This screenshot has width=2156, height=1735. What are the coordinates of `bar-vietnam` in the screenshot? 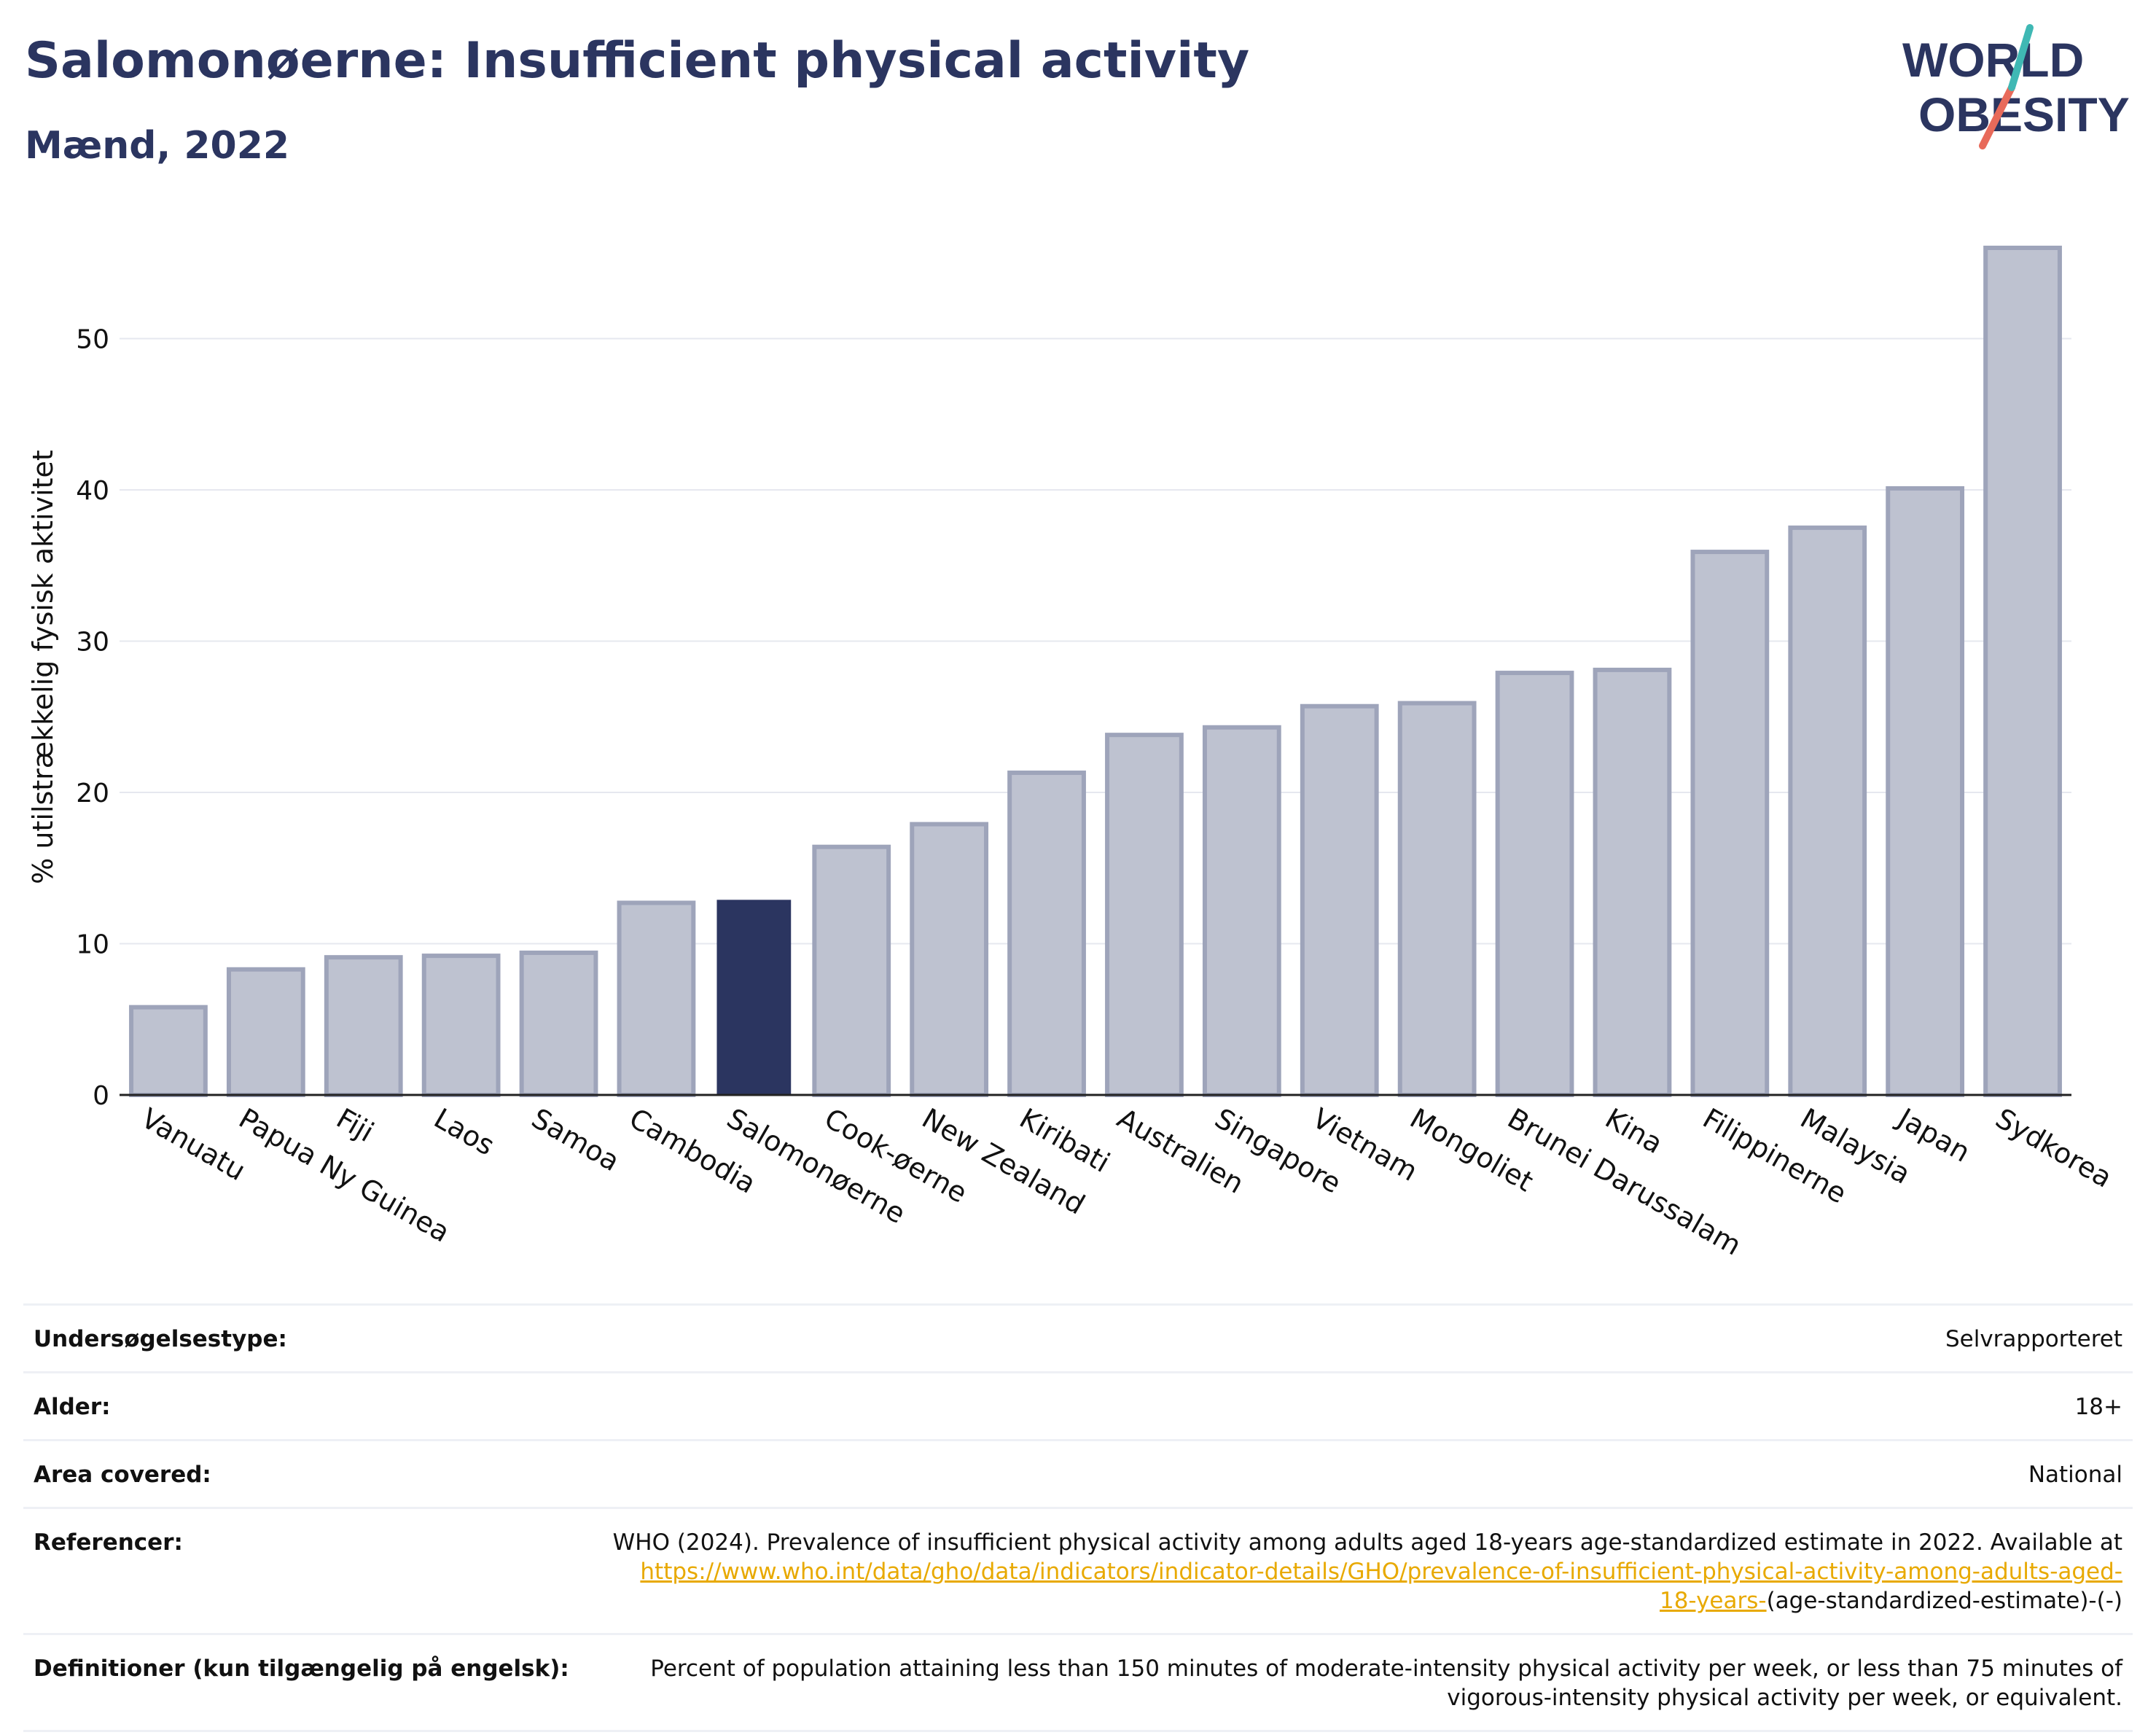 It's located at (1340, 900).